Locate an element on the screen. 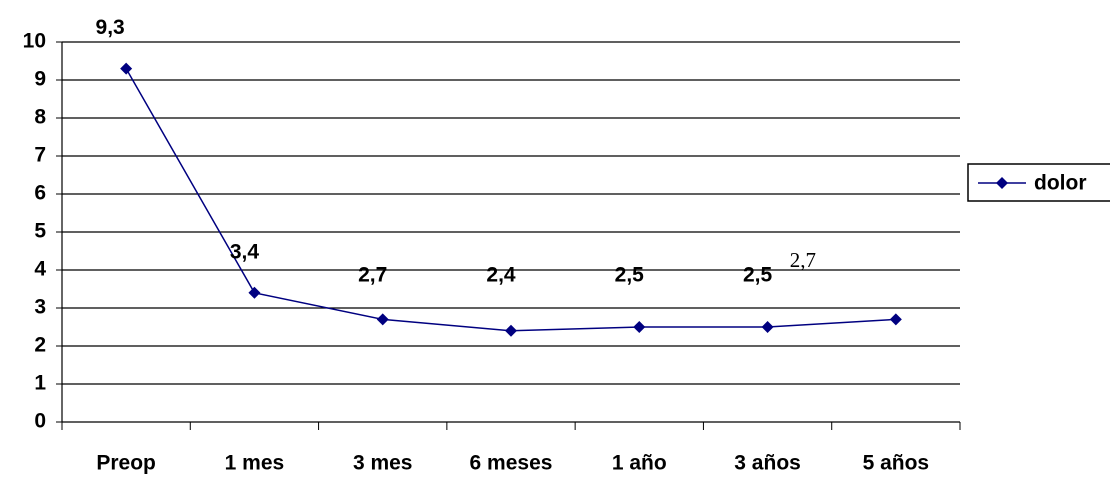  x-tick-label: 1 año is located at coordinates (639, 463).